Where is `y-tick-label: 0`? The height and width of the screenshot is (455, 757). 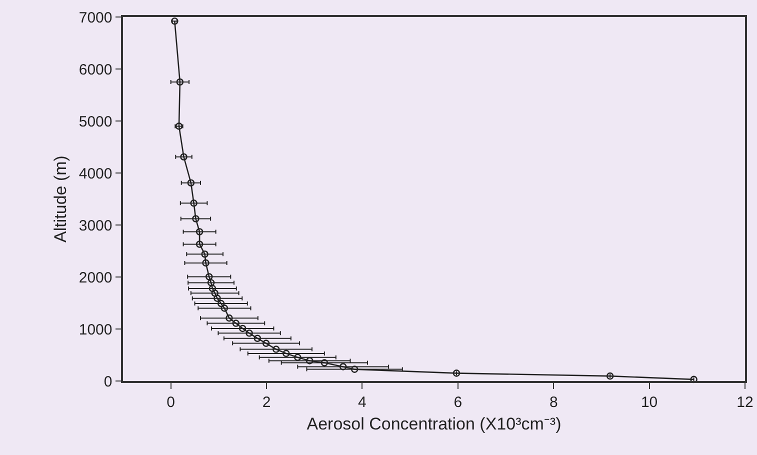 y-tick-label: 0 is located at coordinates (108, 381).